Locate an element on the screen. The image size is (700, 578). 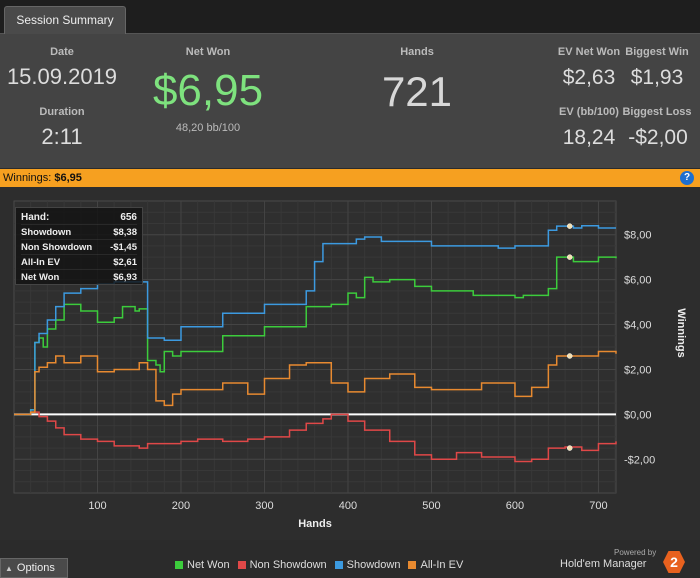
x-tick-label: 500 is located at coordinates (431, 506).